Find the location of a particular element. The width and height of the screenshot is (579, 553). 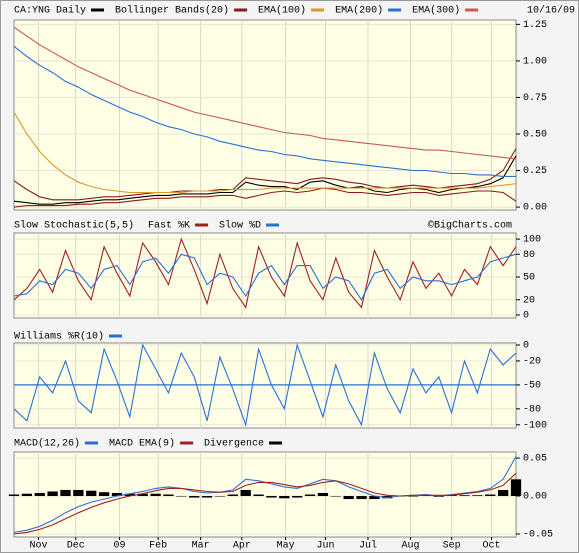

y-tick-label: 50 is located at coordinates (529, 278).